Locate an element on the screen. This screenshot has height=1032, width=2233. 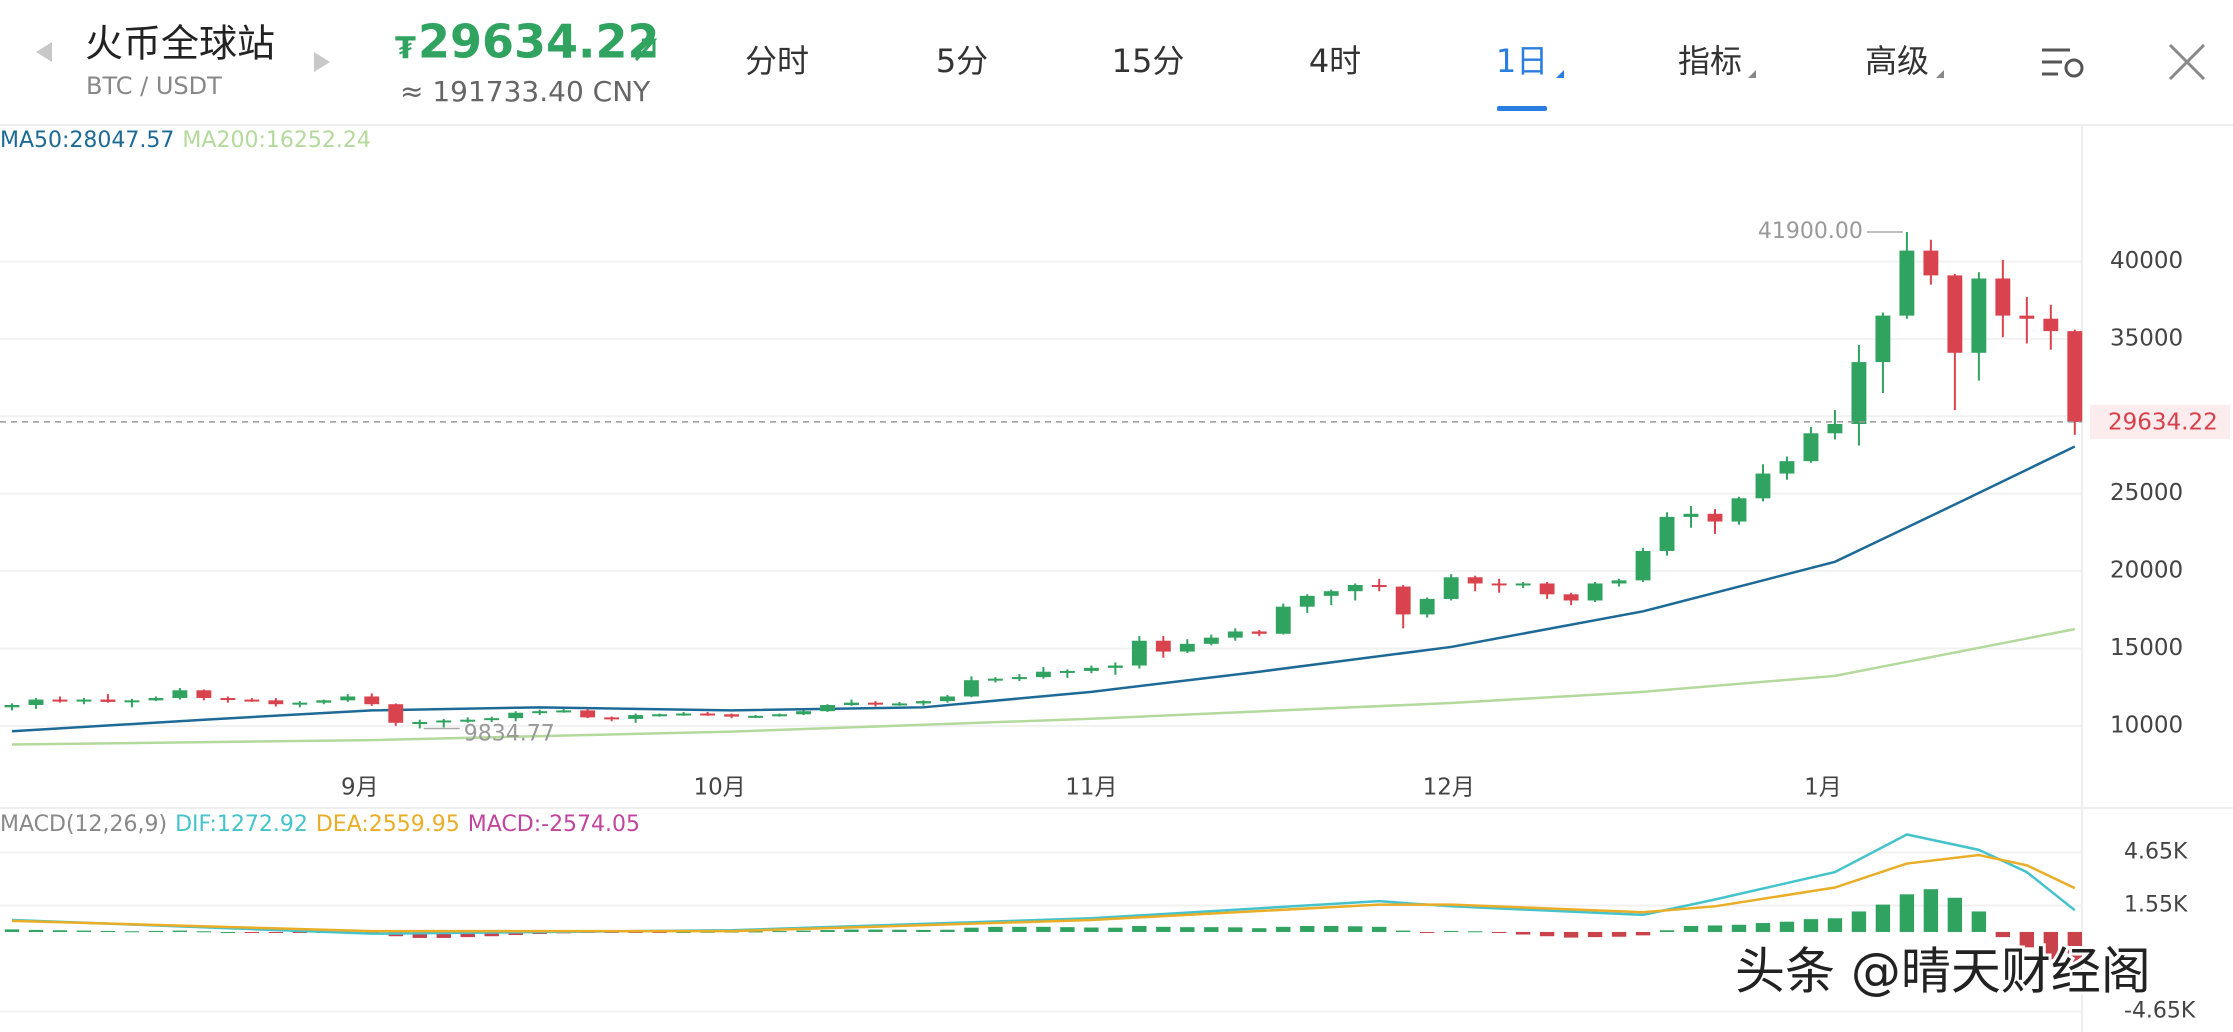
y-tick-label: 4.65K is located at coordinates (2156, 851).